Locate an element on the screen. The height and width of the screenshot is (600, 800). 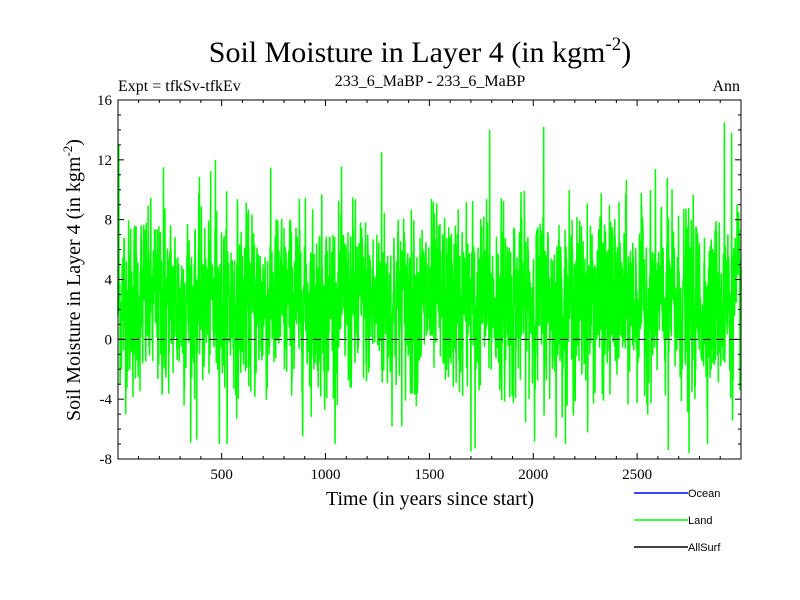
chart-title: Soil Moisture in Layer 4 (in kgm-2) is located at coordinates (420, 51).